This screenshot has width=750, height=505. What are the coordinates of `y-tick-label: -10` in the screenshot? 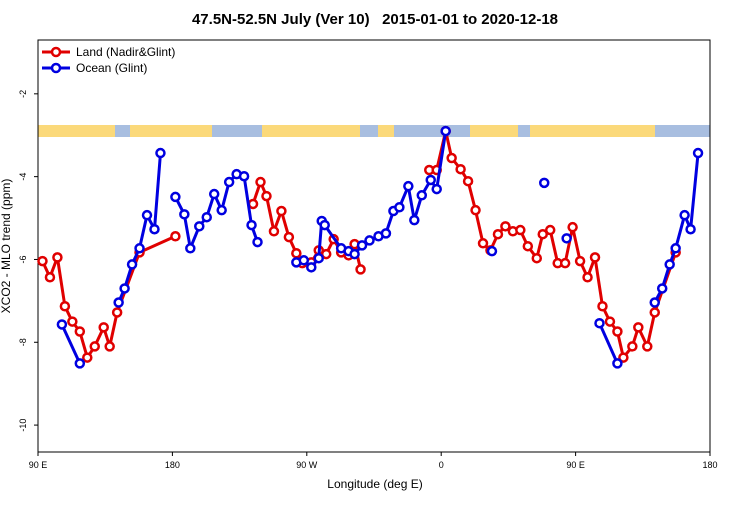 It's located at (23, 425).